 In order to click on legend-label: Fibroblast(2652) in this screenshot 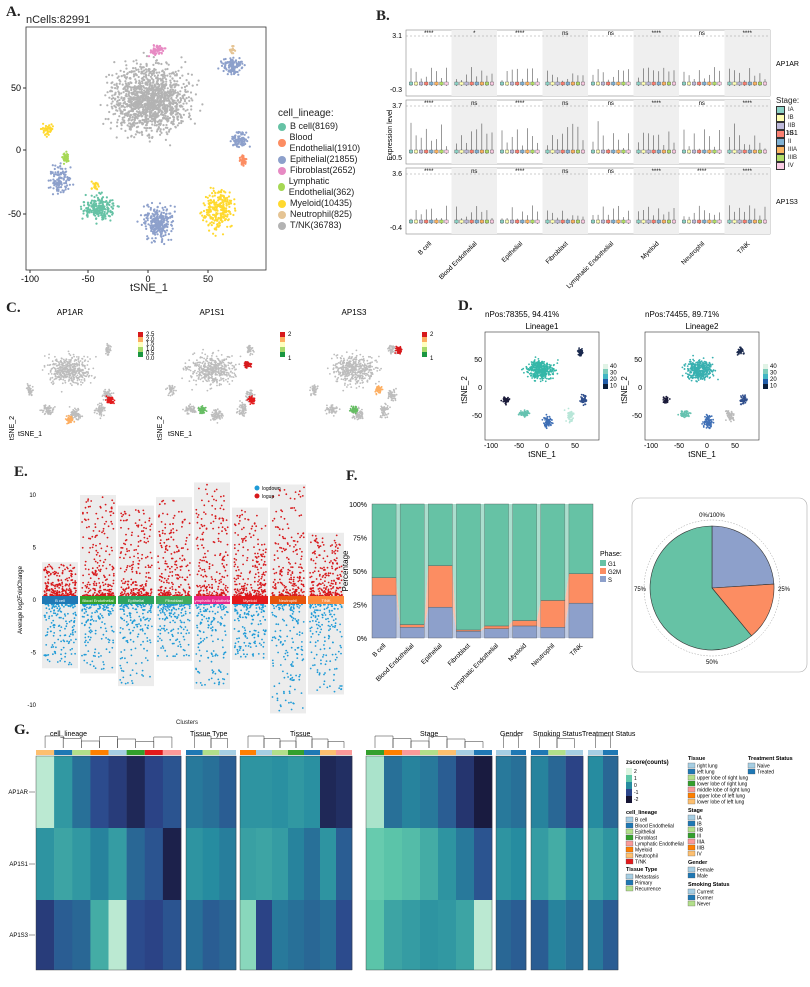, I will do `click(323, 170)`.